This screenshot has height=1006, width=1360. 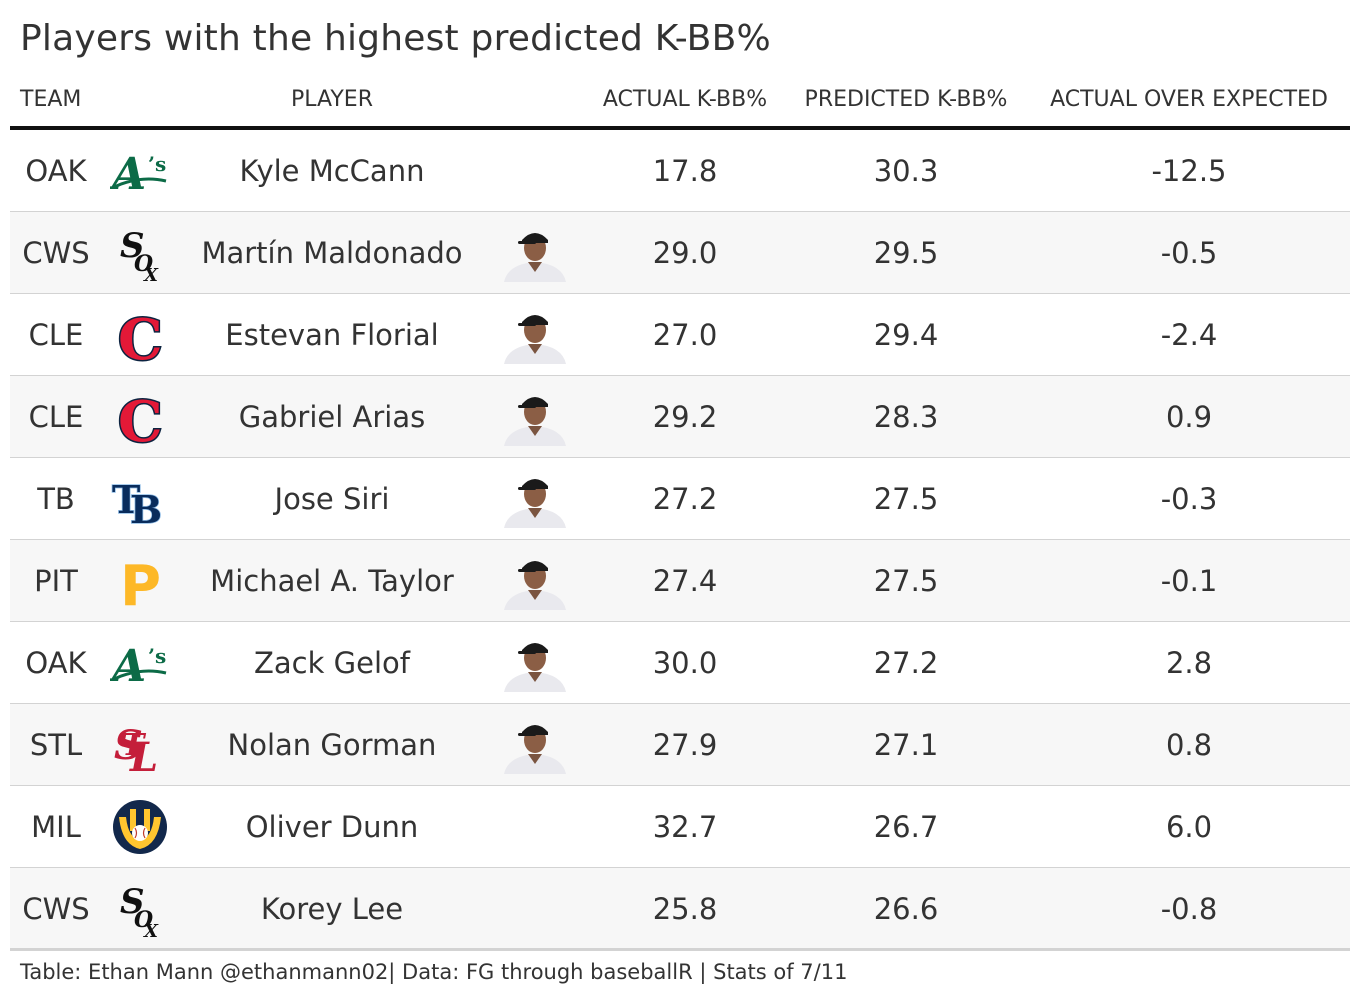 I want to click on player-name: Estevan Florial, so click(x=332, y=335).